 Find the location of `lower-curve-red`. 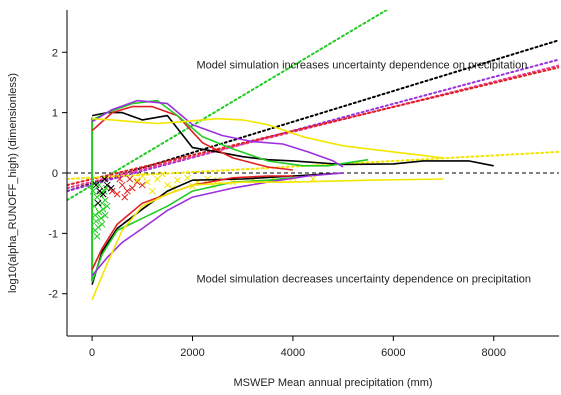

lower-curve-red is located at coordinates (192, 222).